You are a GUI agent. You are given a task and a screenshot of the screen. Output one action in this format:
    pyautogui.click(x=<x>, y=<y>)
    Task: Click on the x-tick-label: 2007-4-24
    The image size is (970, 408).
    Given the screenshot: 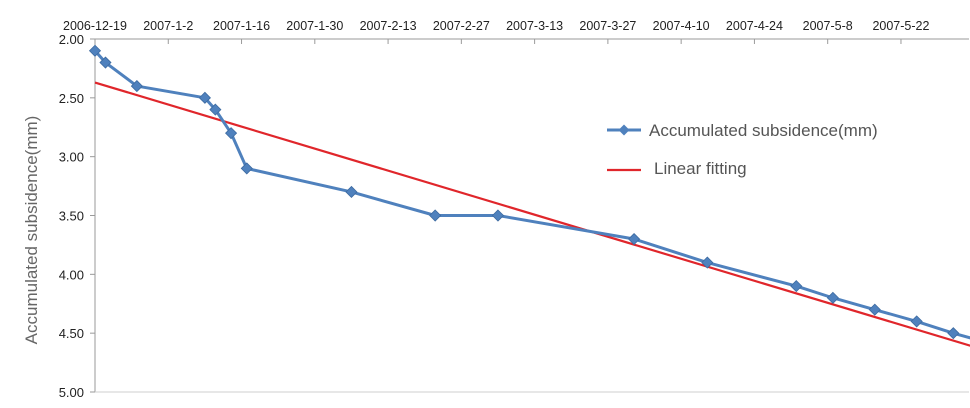 What is the action you would take?
    pyautogui.click(x=754, y=26)
    